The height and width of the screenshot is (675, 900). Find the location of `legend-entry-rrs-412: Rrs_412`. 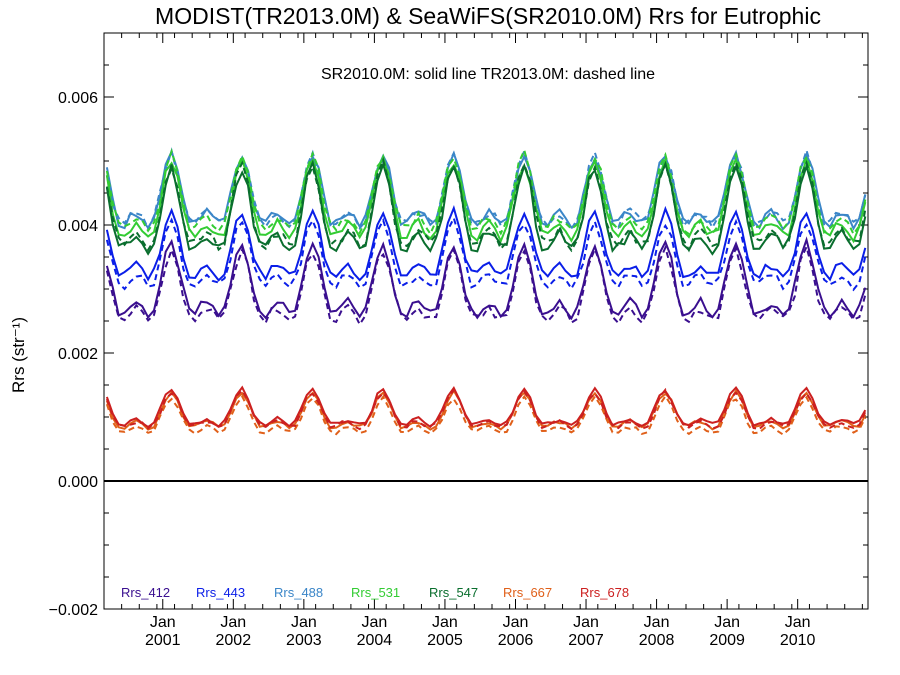

legend-entry-rrs-412: Rrs_412 is located at coordinates (145, 592).